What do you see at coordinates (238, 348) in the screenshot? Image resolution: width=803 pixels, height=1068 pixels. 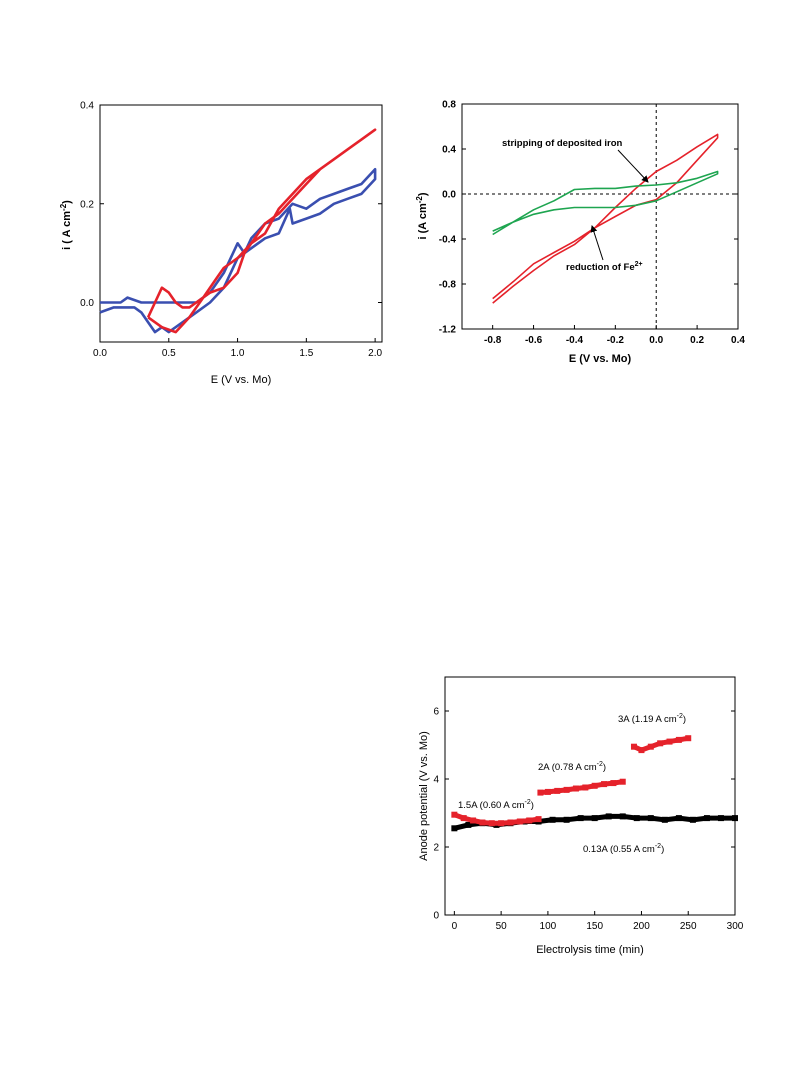 I see `chart-1-x-ticks: 0.0 0.5 1.0 1.5 2.0` at bounding box center [238, 348].